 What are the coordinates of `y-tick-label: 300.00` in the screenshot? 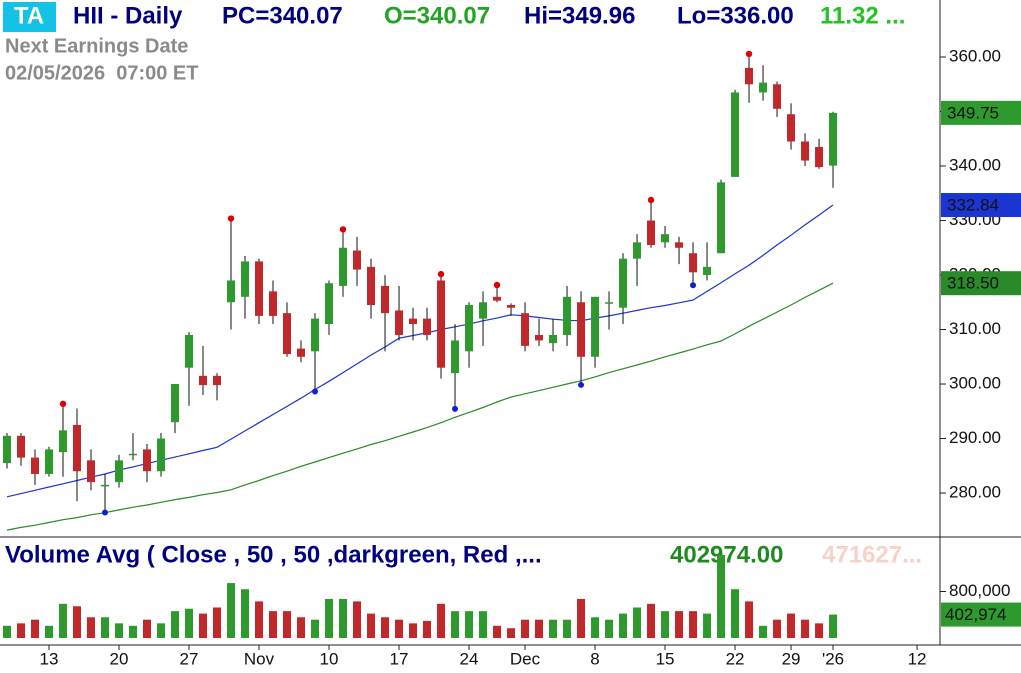 It's located at (975, 383).